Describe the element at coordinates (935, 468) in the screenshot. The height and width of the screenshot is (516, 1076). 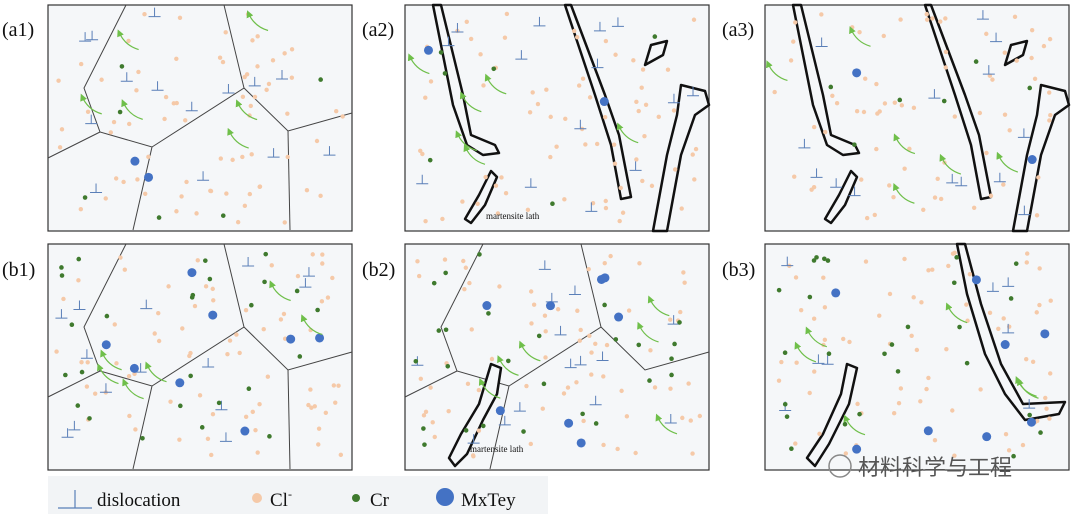
I see `watermark-text: 材料科学与工程` at that location.